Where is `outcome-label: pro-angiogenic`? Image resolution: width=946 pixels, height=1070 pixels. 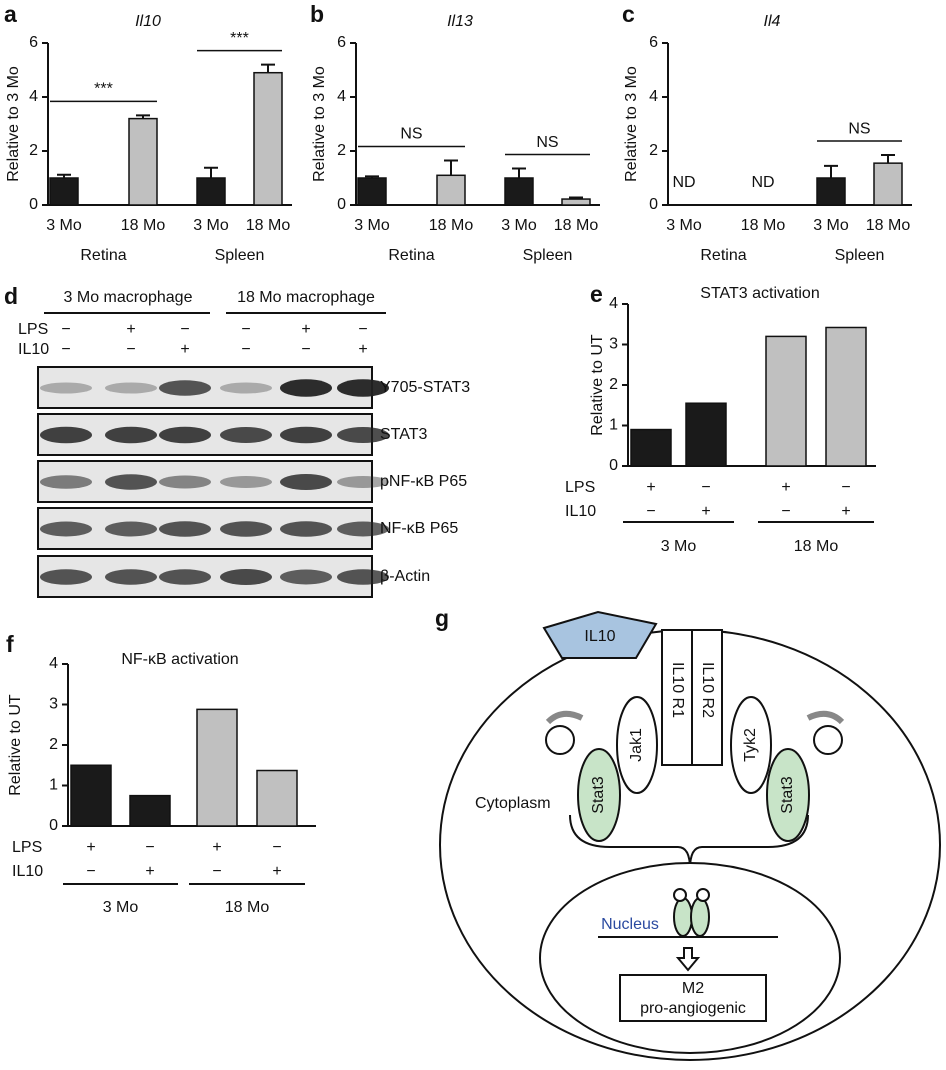 outcome-label: pro-angiogenic is located at coordinates (693, 1008).